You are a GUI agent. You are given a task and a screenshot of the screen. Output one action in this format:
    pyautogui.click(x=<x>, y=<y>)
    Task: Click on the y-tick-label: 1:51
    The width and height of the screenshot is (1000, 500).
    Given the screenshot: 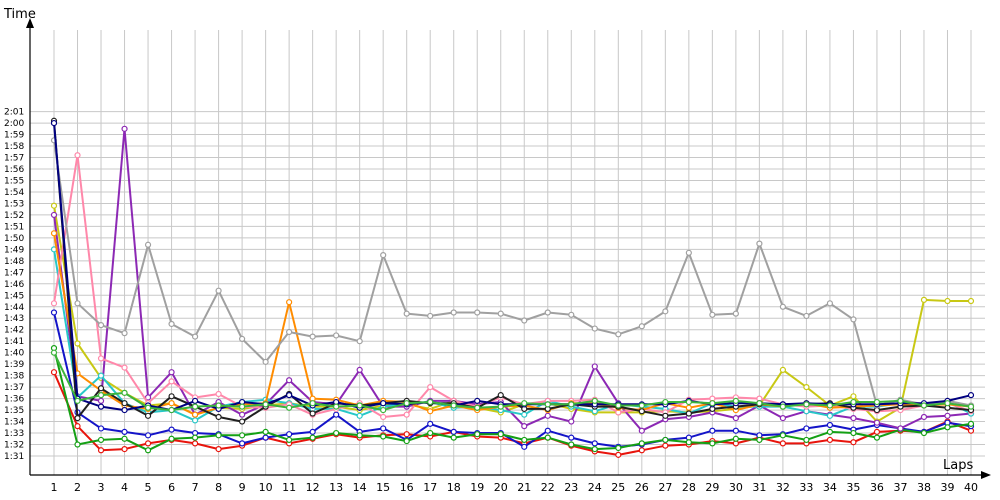 What is the action you would take?
    pyautogui.click(x=14, y=227)
    